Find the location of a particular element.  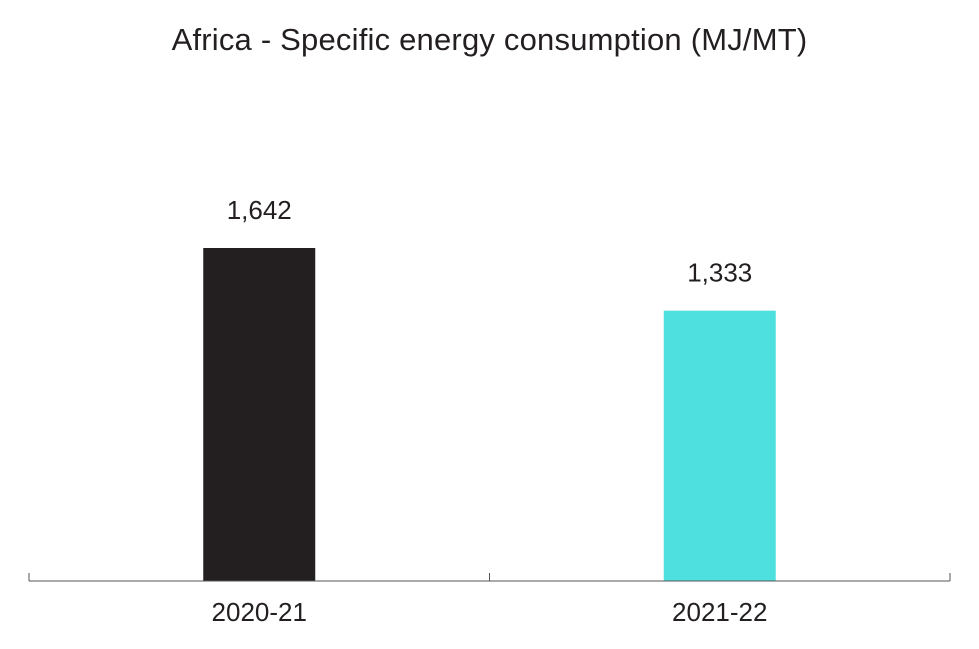

data-label: 1,642 is located at coordinates (259, 210).